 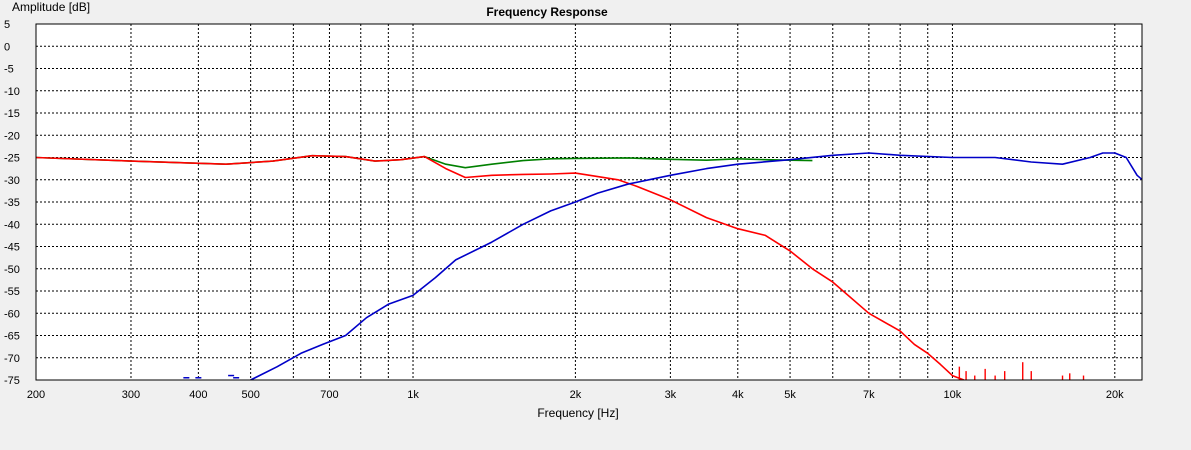 What do you see at coordinates (12, 359) in the screenshot?
I see `y-tick-label: -70` at bounding box center [12, 359].